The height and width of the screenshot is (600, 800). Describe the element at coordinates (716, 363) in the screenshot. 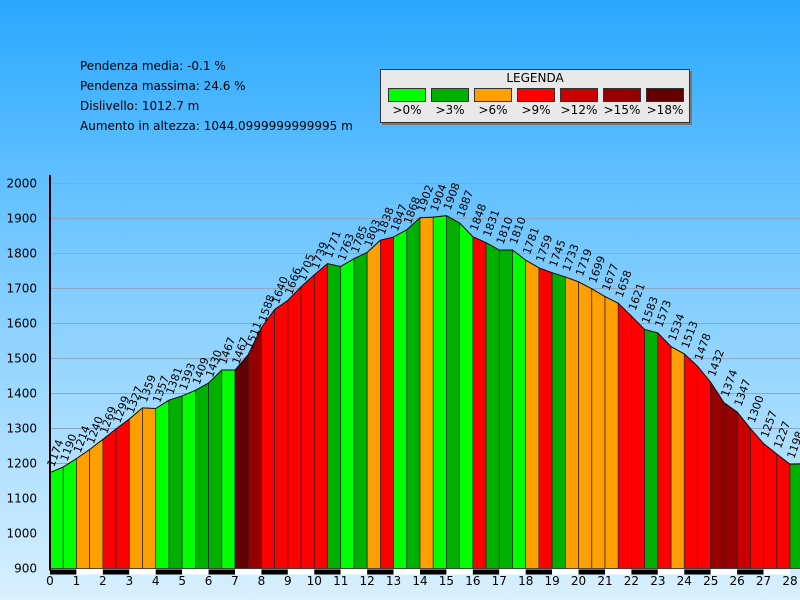

I see `elevation-label: 1432` at that location.